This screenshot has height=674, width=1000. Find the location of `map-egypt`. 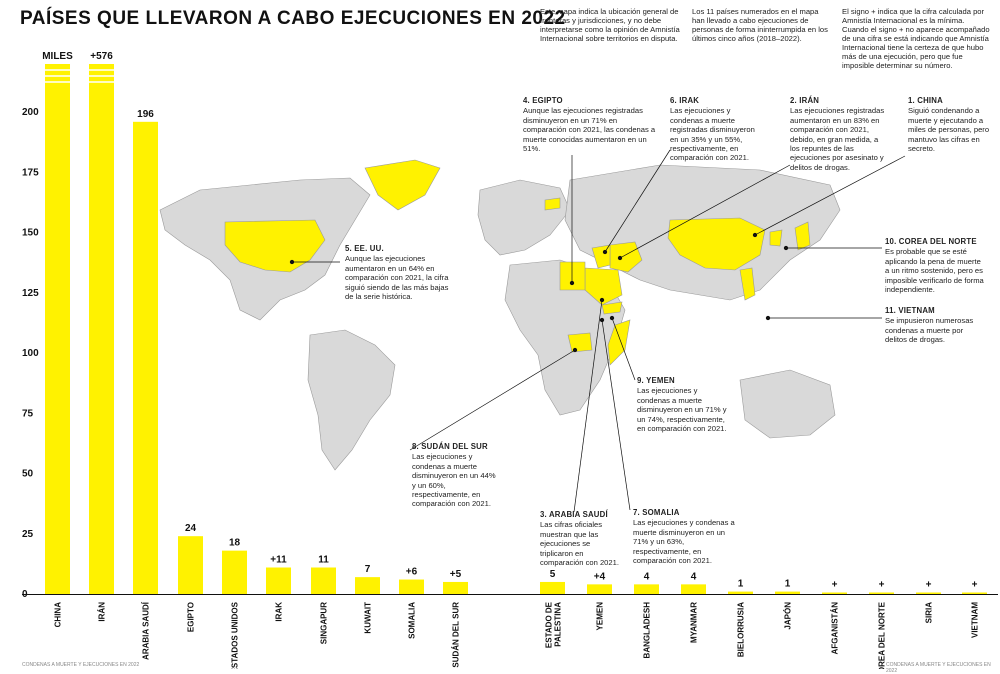

map-egypt is located at coordinates (572, 276).